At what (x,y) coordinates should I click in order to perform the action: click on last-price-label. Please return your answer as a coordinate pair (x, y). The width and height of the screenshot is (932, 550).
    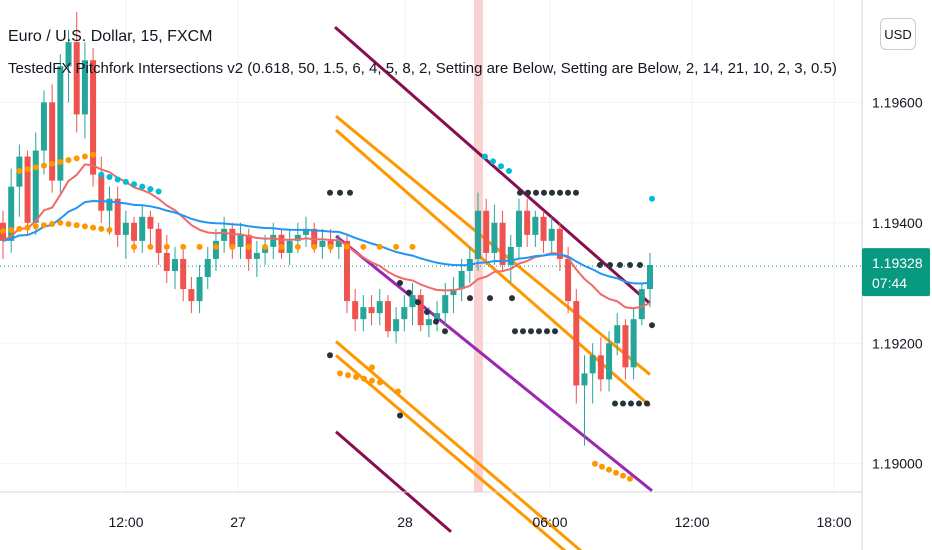
    Looking at the image, I should click on (896, 272).